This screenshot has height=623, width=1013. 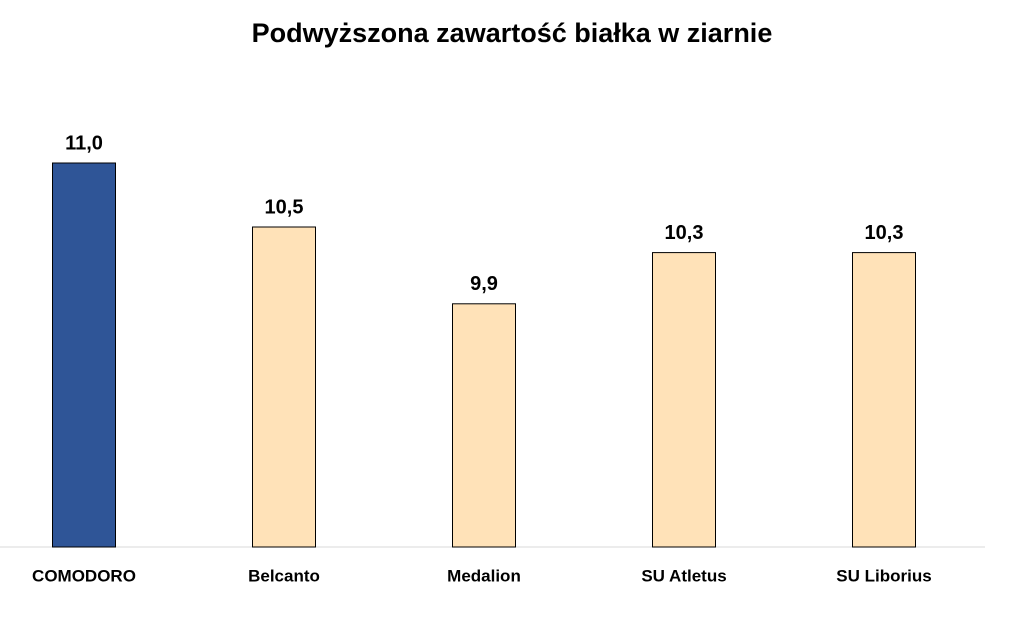 I want to click on chart-title: Podwyższona zawartość białka w ziarnie, so click(x=512, y=33).